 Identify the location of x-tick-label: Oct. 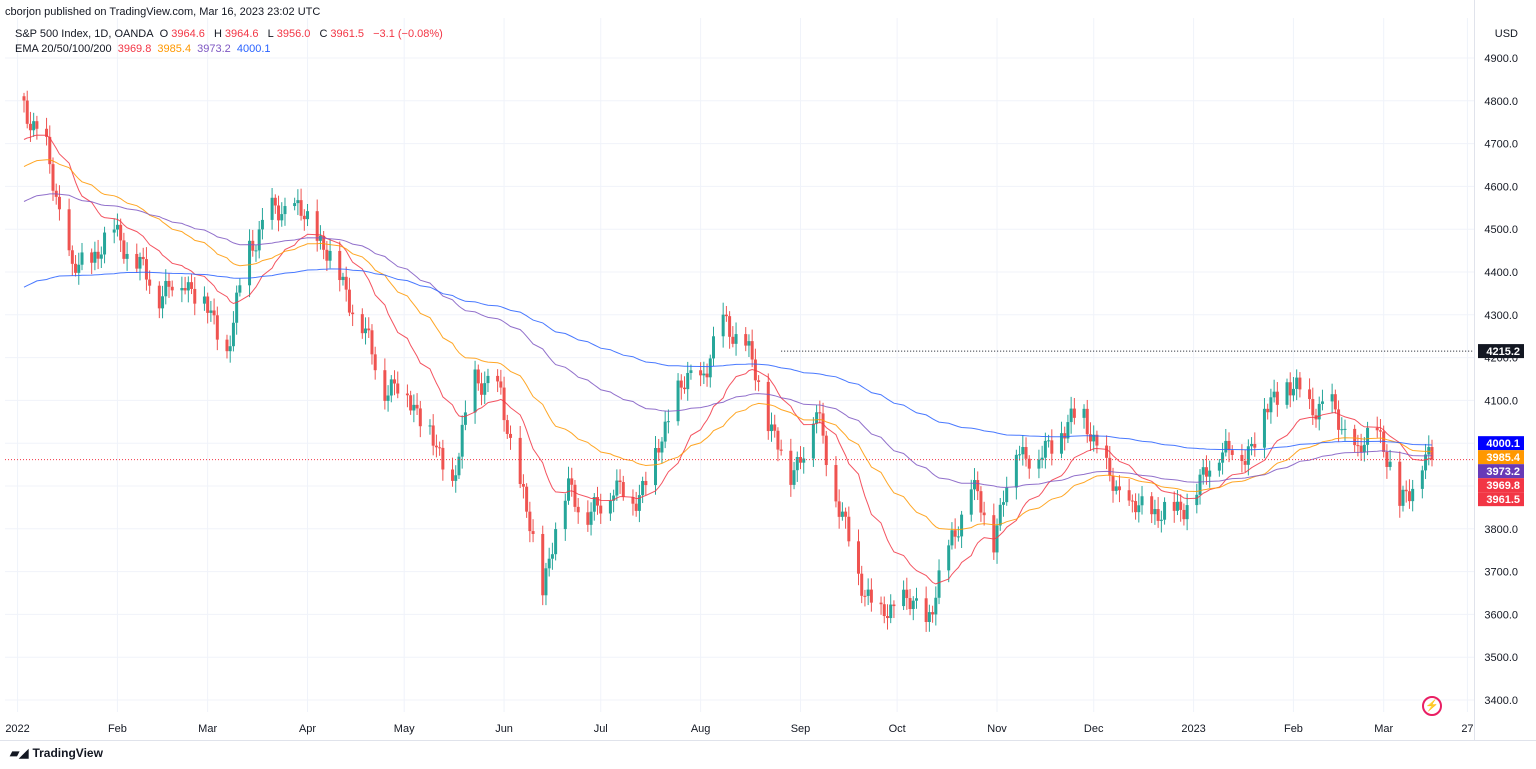
(897, 729).